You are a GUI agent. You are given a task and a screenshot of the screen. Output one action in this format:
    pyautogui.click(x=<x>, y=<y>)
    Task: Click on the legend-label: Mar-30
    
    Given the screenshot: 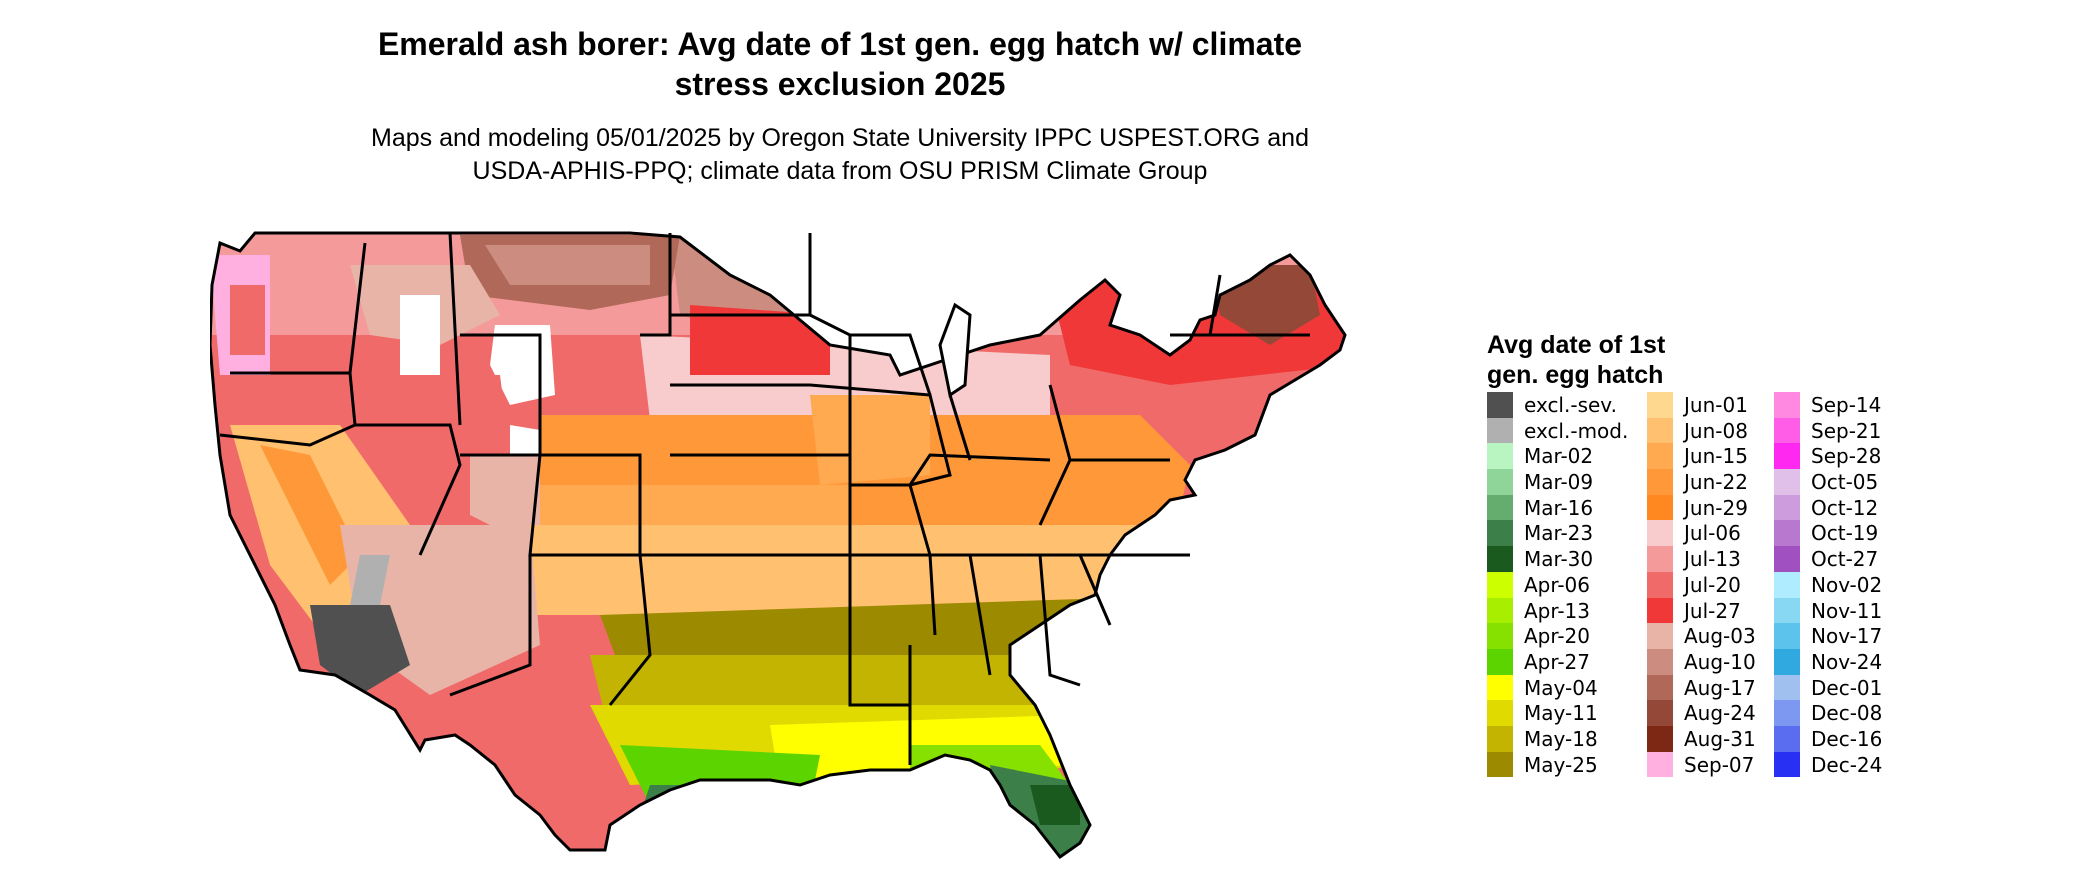 What is the action you would take?
    pyautogui.click(x=1559, y=559)
    